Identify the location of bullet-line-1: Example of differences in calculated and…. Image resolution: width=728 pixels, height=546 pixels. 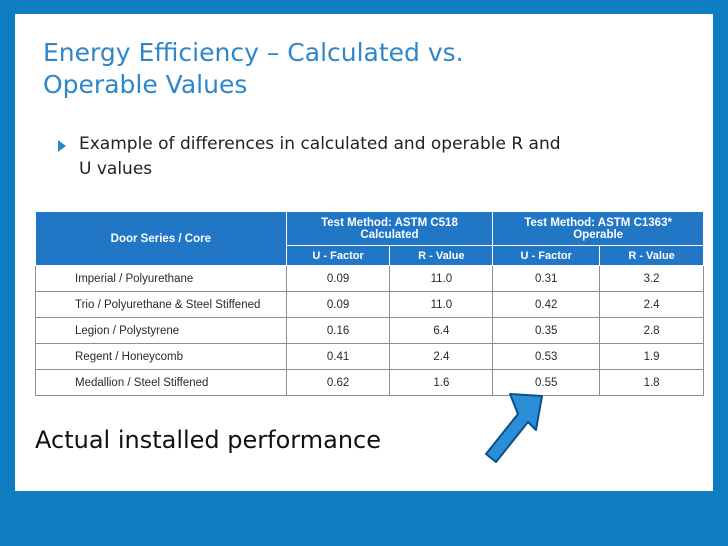
(320, 144).